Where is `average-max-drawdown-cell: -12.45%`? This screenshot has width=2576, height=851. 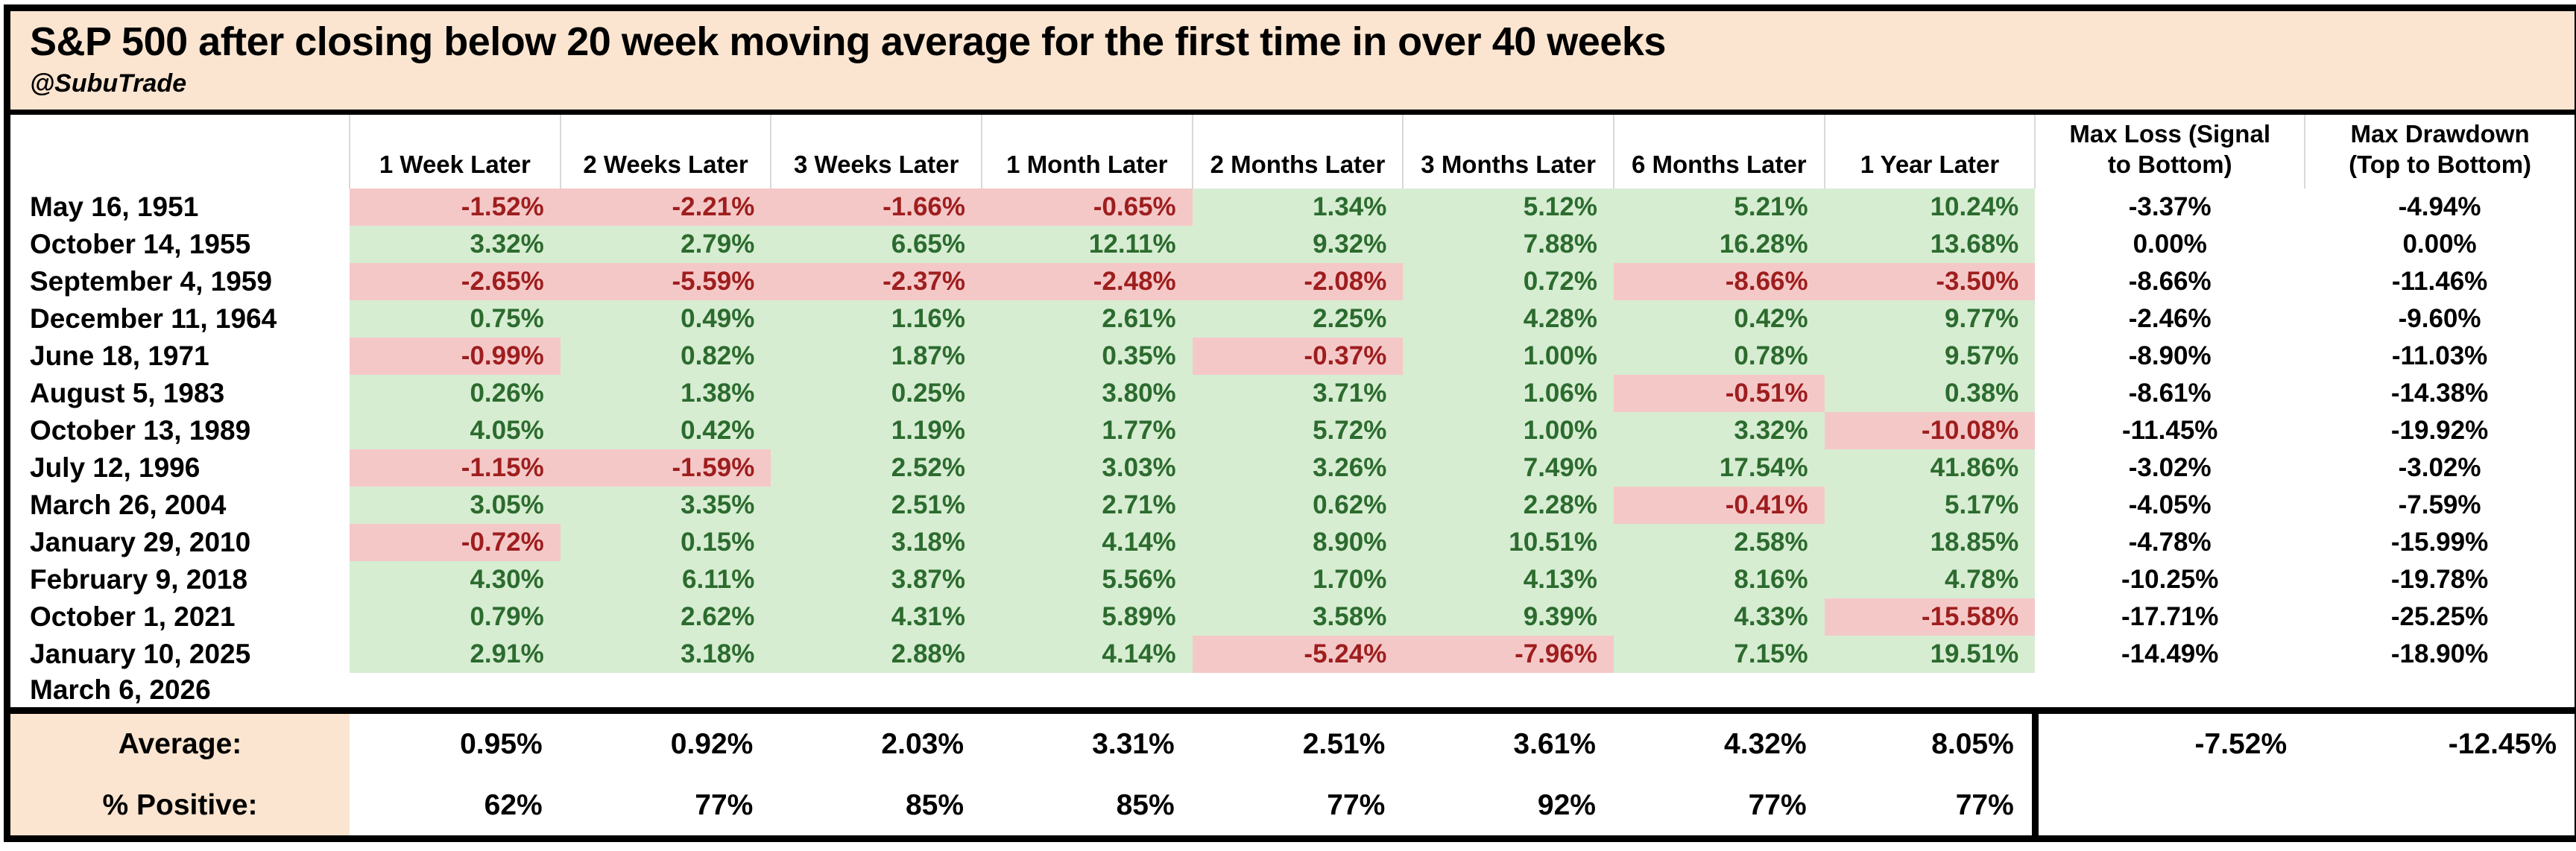 average-max-drawdown-cell: -12.45% is located at coordinates (2440, 741).